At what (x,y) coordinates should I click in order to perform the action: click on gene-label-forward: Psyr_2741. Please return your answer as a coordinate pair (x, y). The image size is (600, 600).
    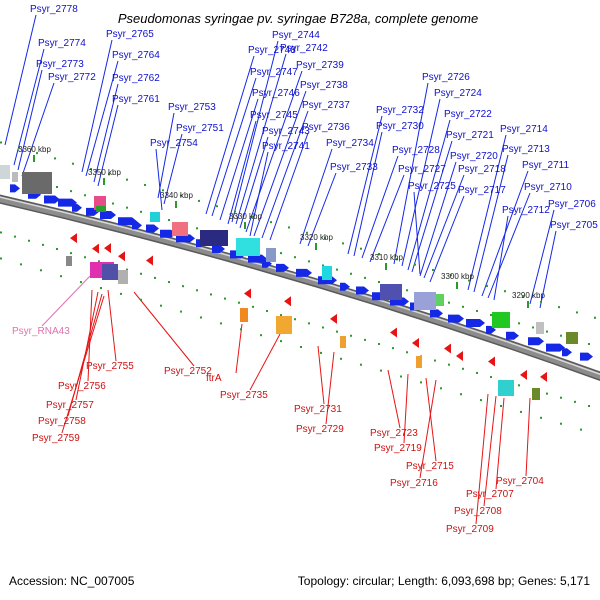
    Looking at the image, I should click on (286, 146).